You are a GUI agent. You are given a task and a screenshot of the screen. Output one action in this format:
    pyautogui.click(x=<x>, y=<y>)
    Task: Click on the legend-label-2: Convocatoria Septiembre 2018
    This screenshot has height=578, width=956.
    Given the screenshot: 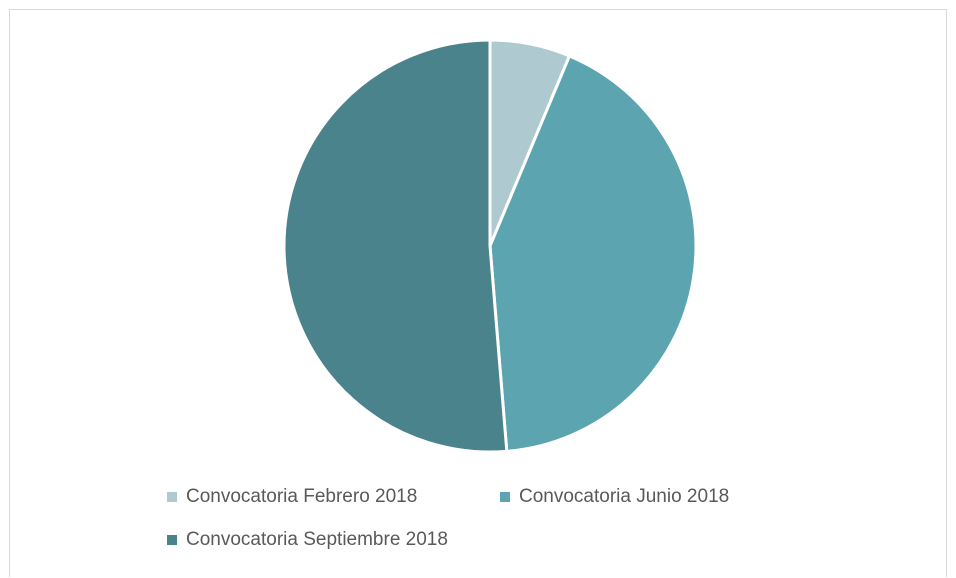 What is the action you would take?
    pyautogui.click(x=317, y=539)
    